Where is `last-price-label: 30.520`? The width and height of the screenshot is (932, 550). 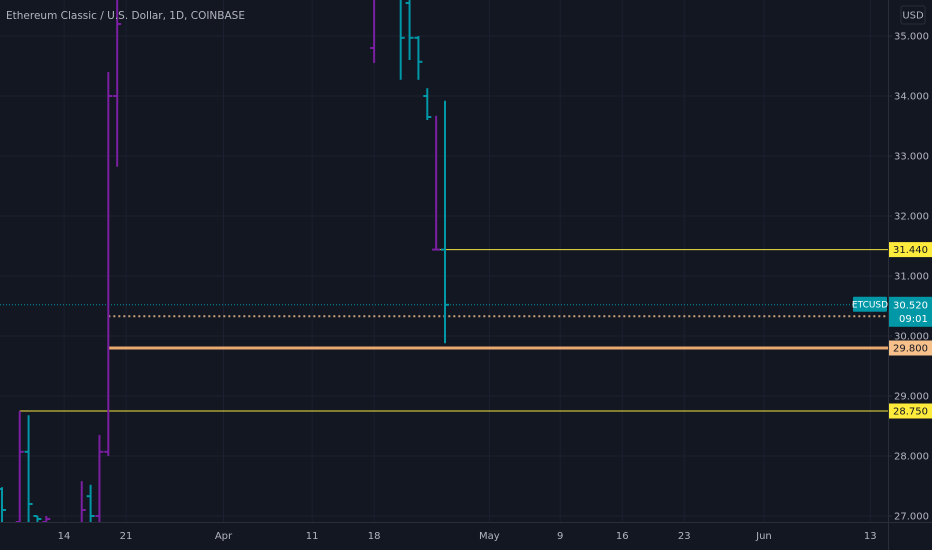
last-price-label: 30.520 is located at coordinates (910, 305).